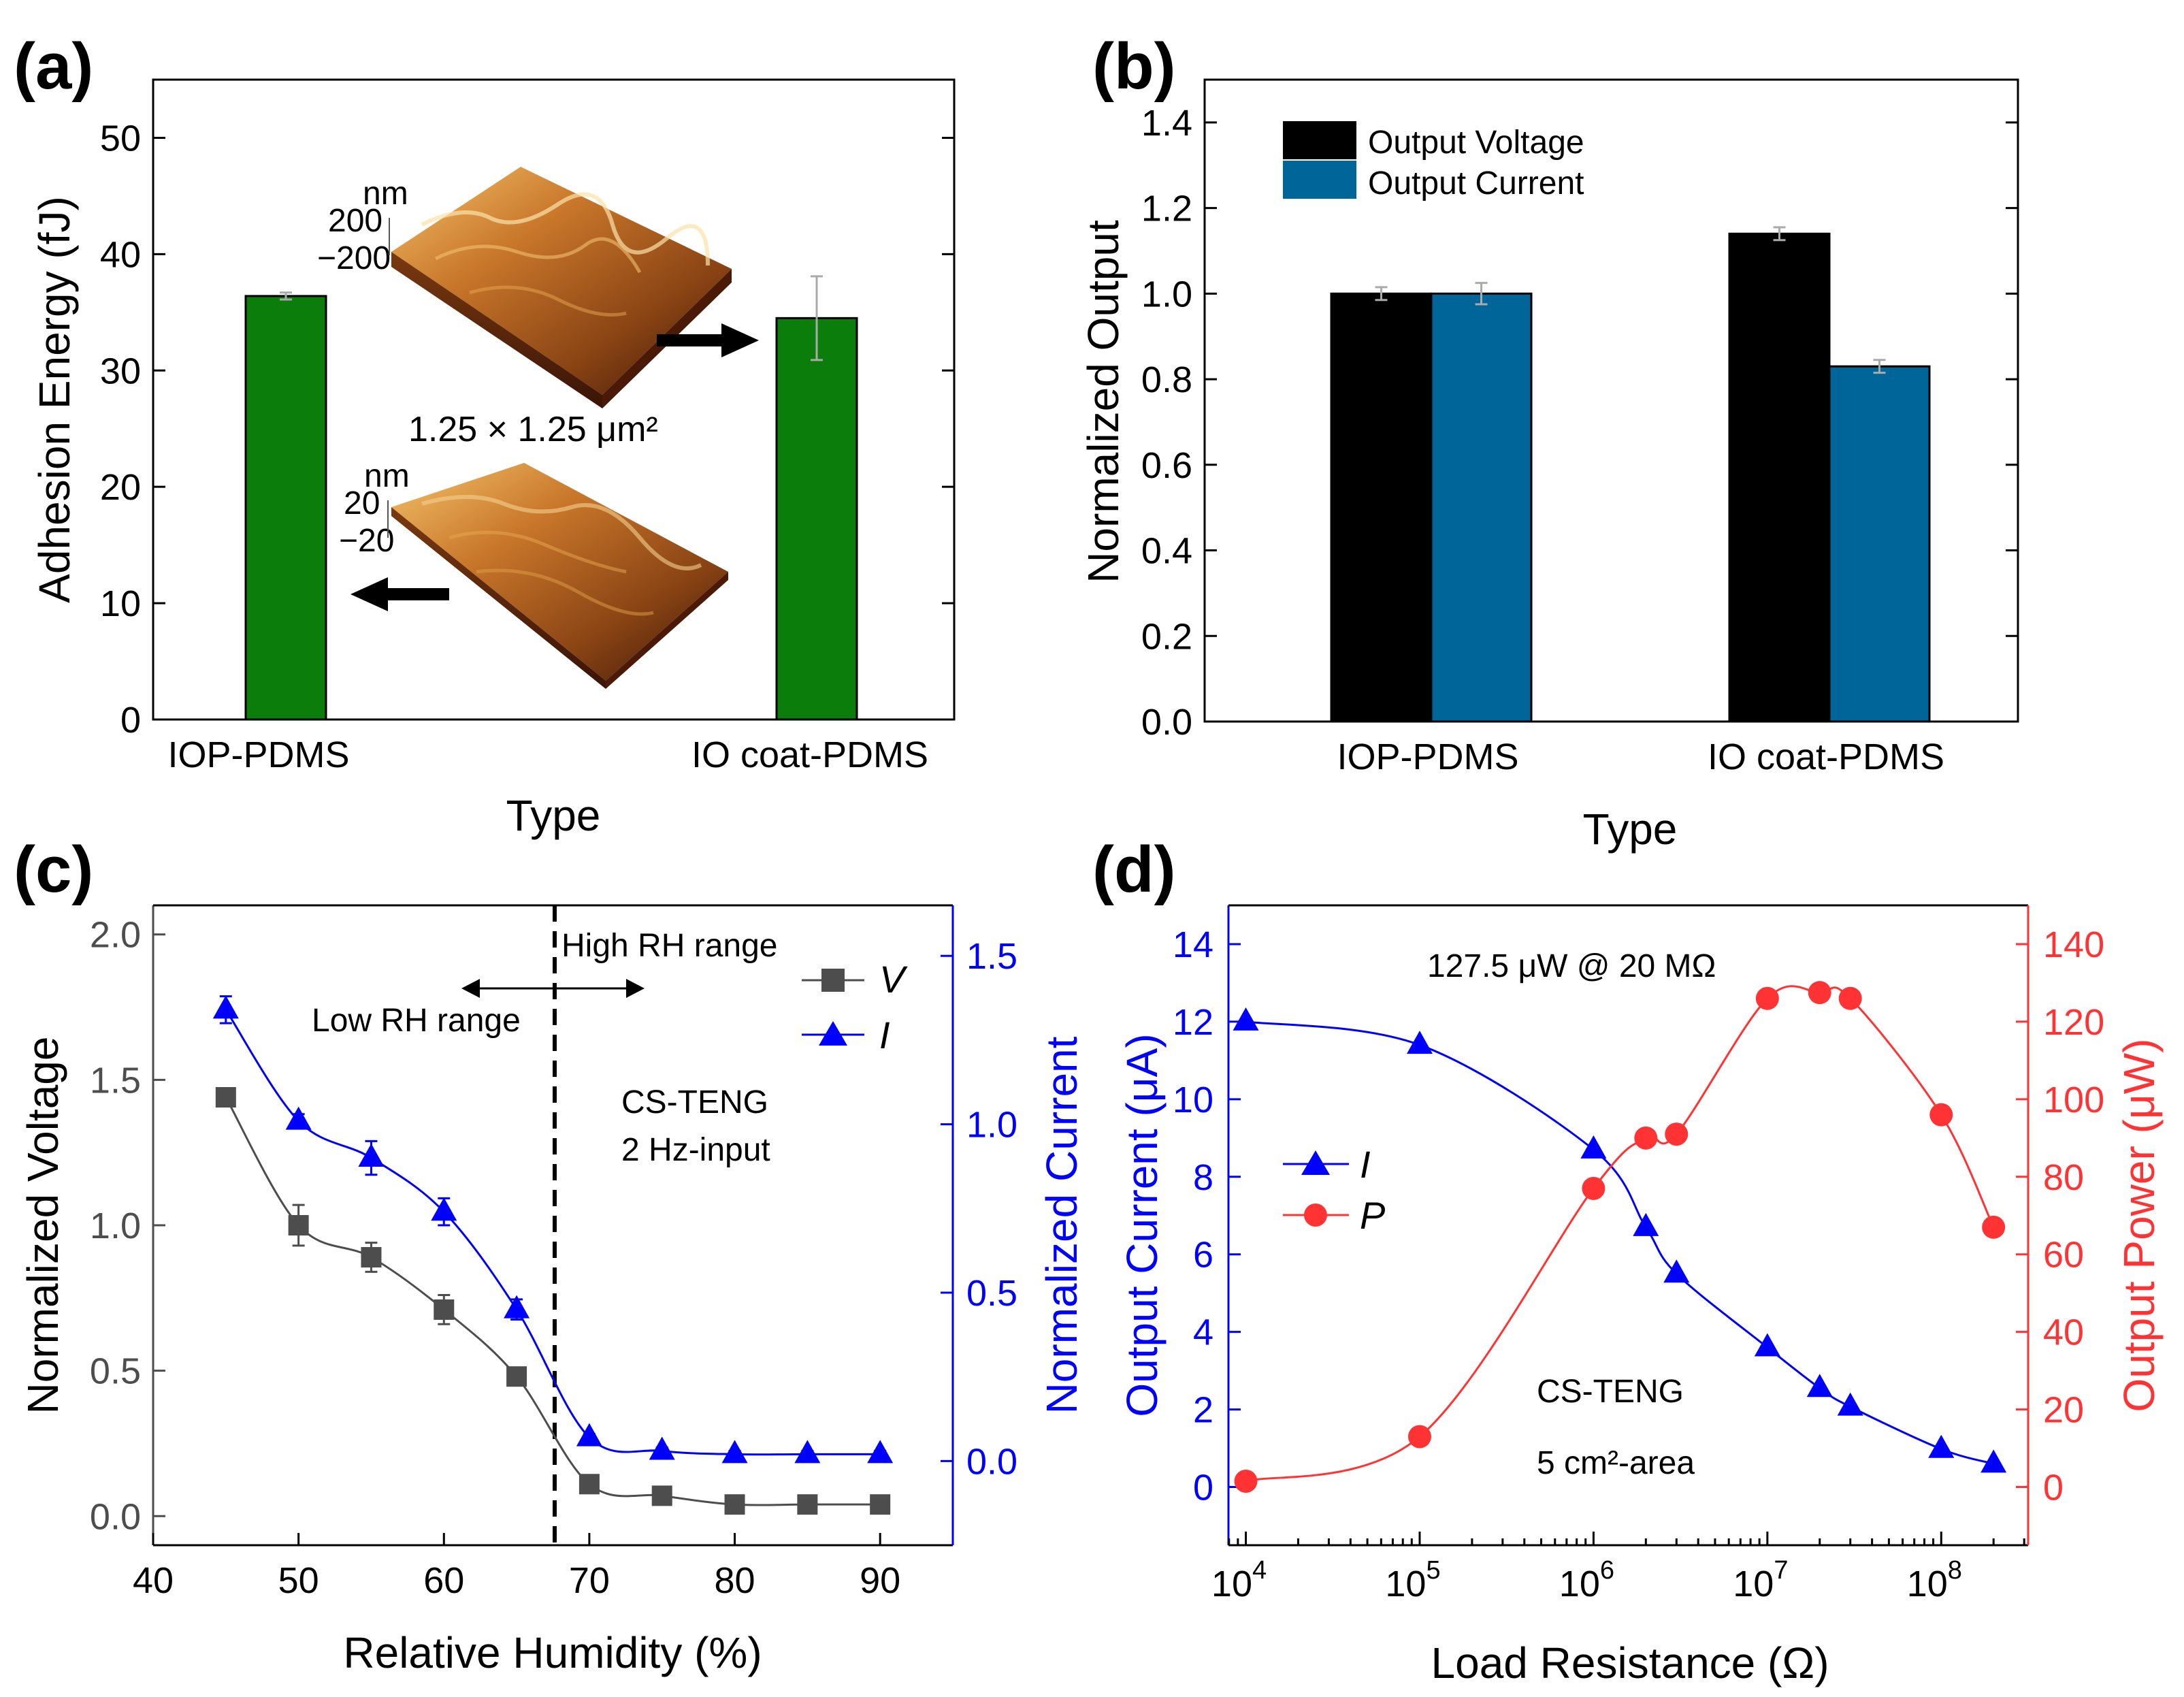 Image resolution: width=2184 pixels, height=1697 pixels. Describe the element at coordinates (1372, 1215) in the screenshot. I see `legend-label-power-d: P` at that location.